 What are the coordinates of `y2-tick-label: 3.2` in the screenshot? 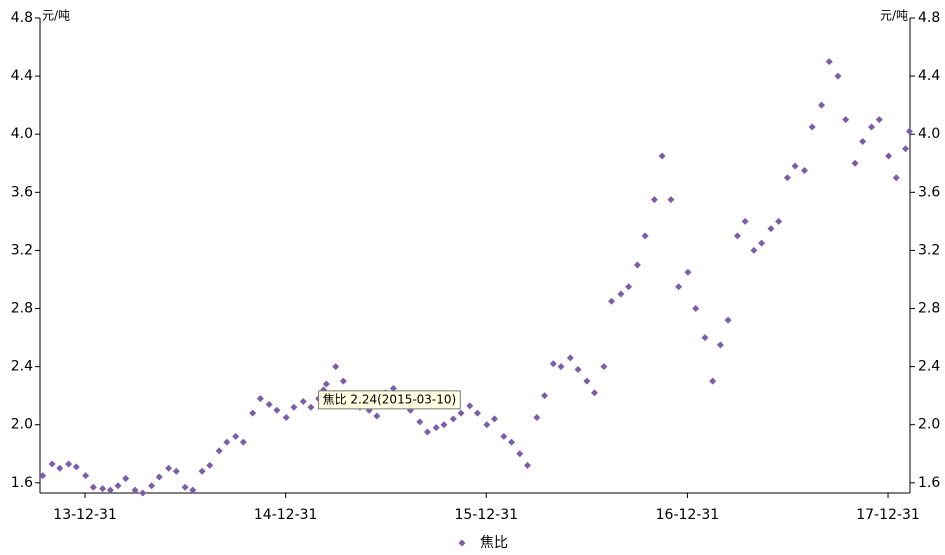 It's located at (929, 250).